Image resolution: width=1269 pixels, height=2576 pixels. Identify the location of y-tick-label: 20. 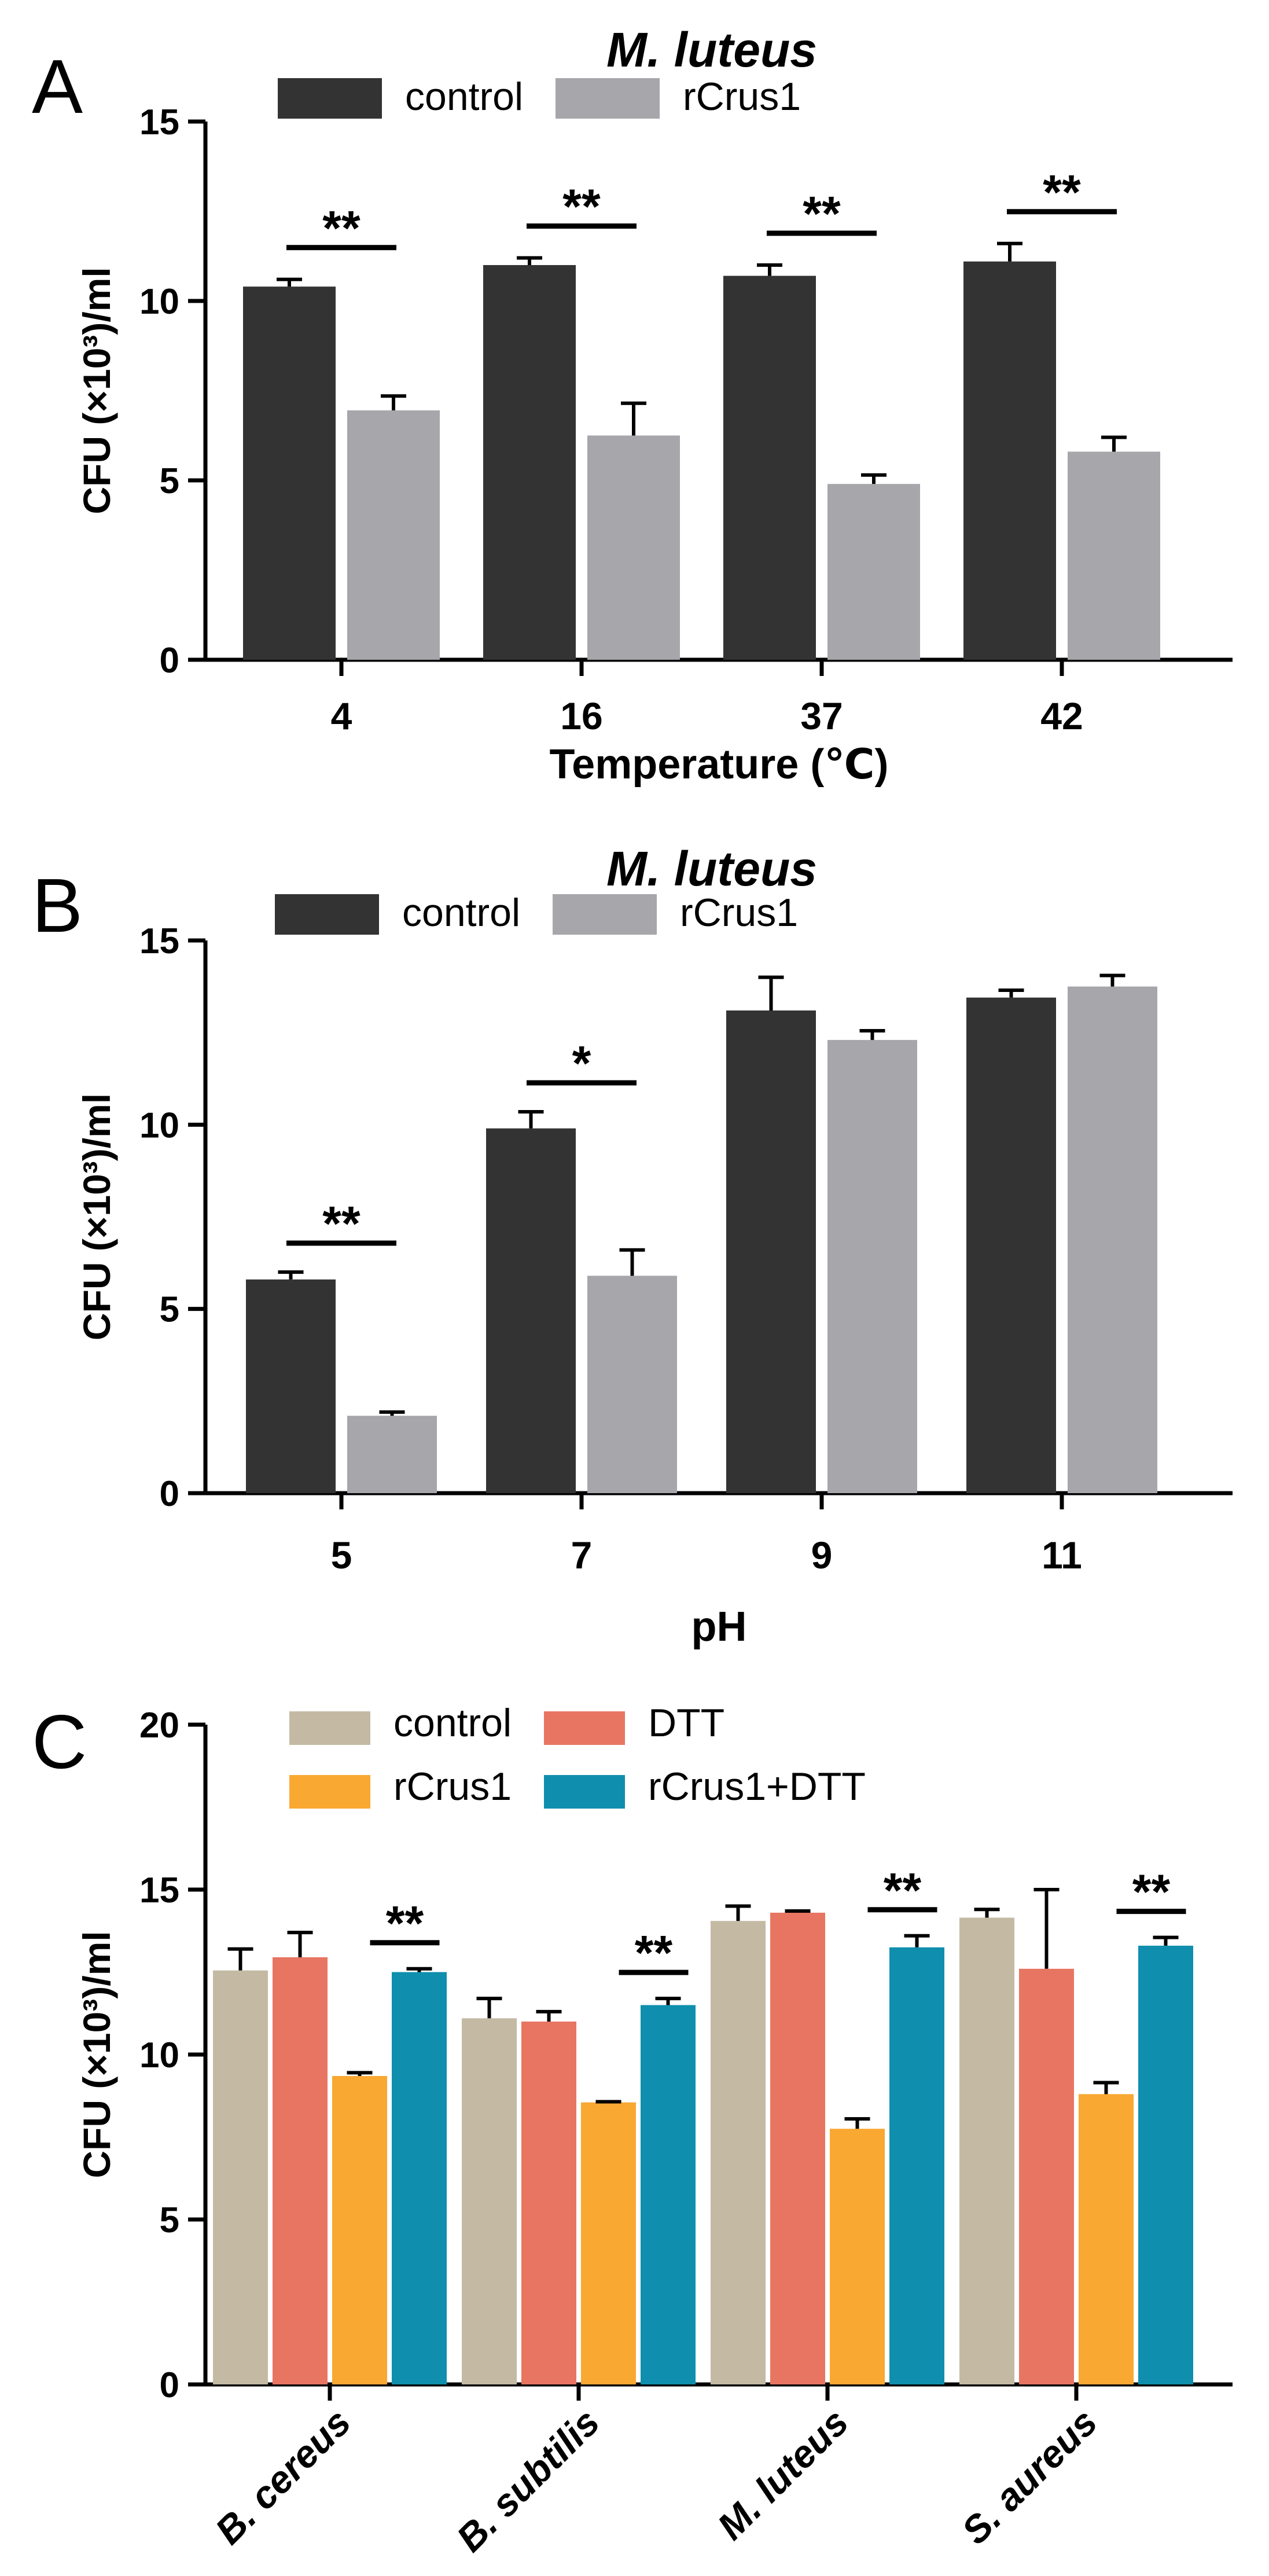
(159, 1726).